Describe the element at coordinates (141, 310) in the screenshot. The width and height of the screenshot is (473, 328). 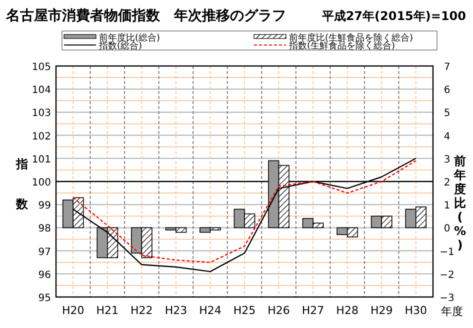
I see `x-tick-label: H22` at that location.